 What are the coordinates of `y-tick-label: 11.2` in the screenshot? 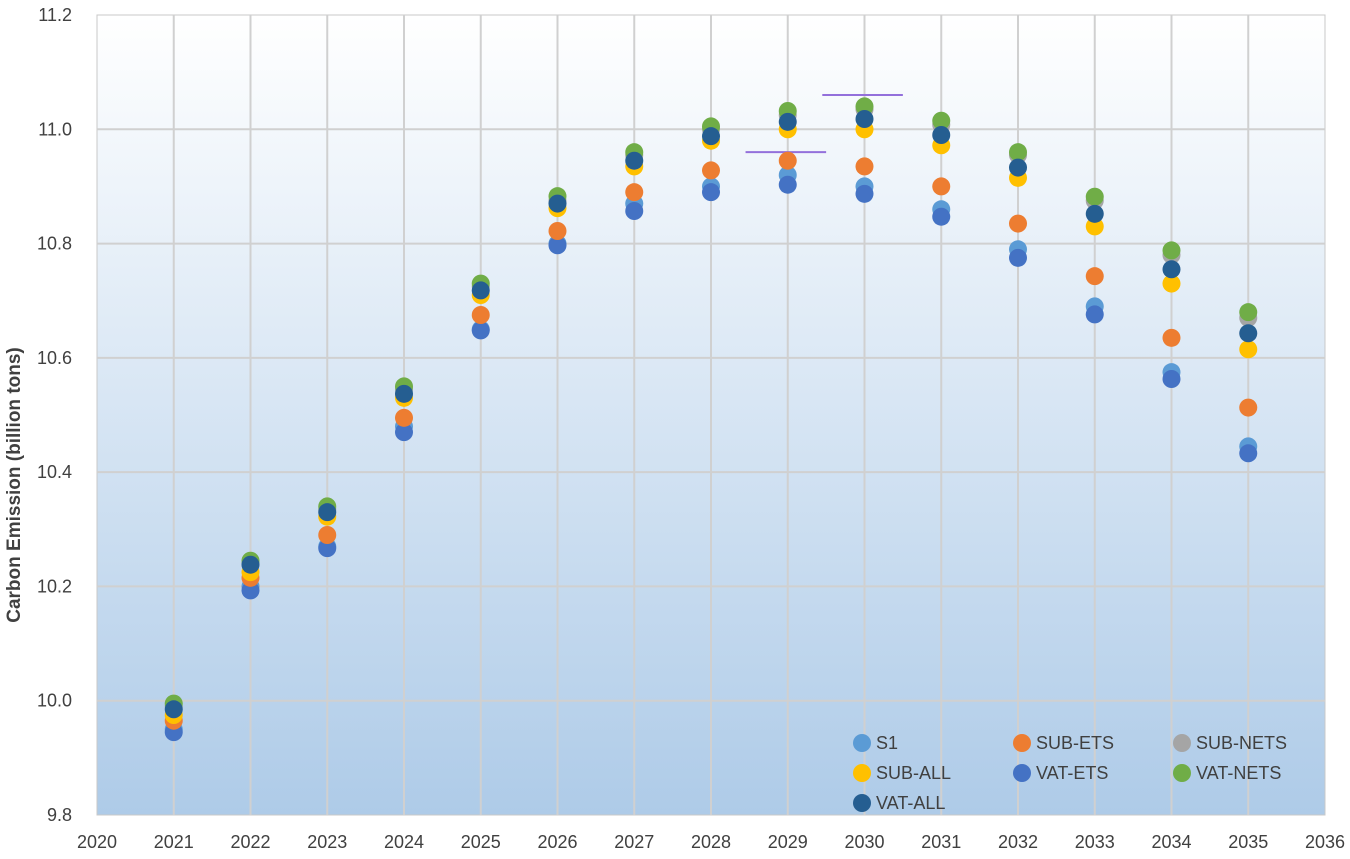 It's located at (55, 15).